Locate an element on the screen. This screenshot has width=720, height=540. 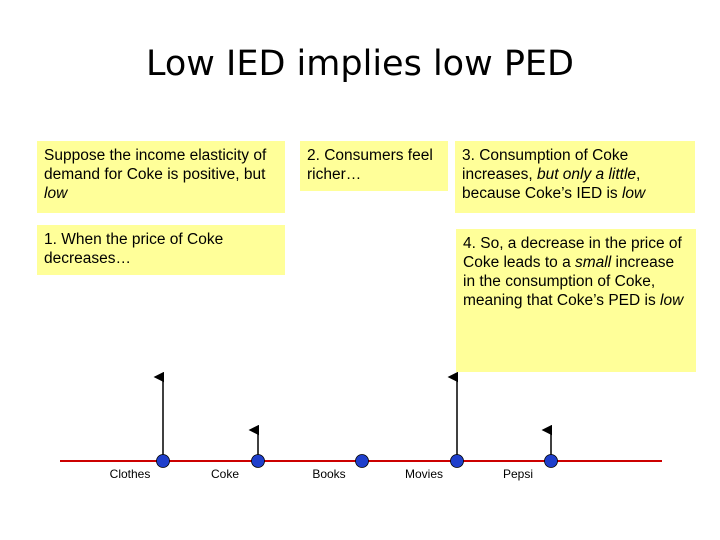
intro-emphasis: low is located at coordinates (56, 193).